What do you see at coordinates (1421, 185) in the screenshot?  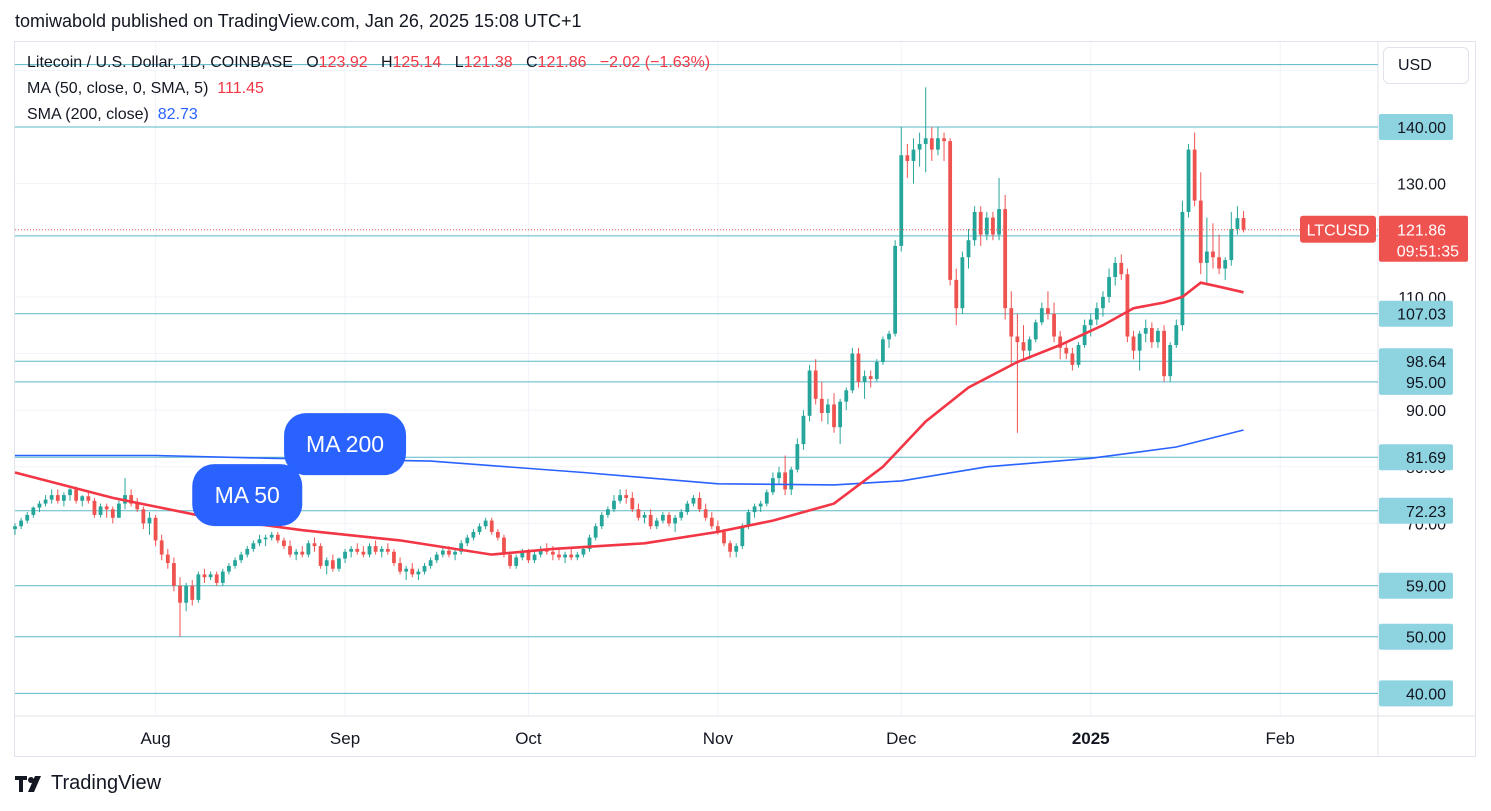 I see `y-tick-label: 130.00` at bounding box center [1421, 185].